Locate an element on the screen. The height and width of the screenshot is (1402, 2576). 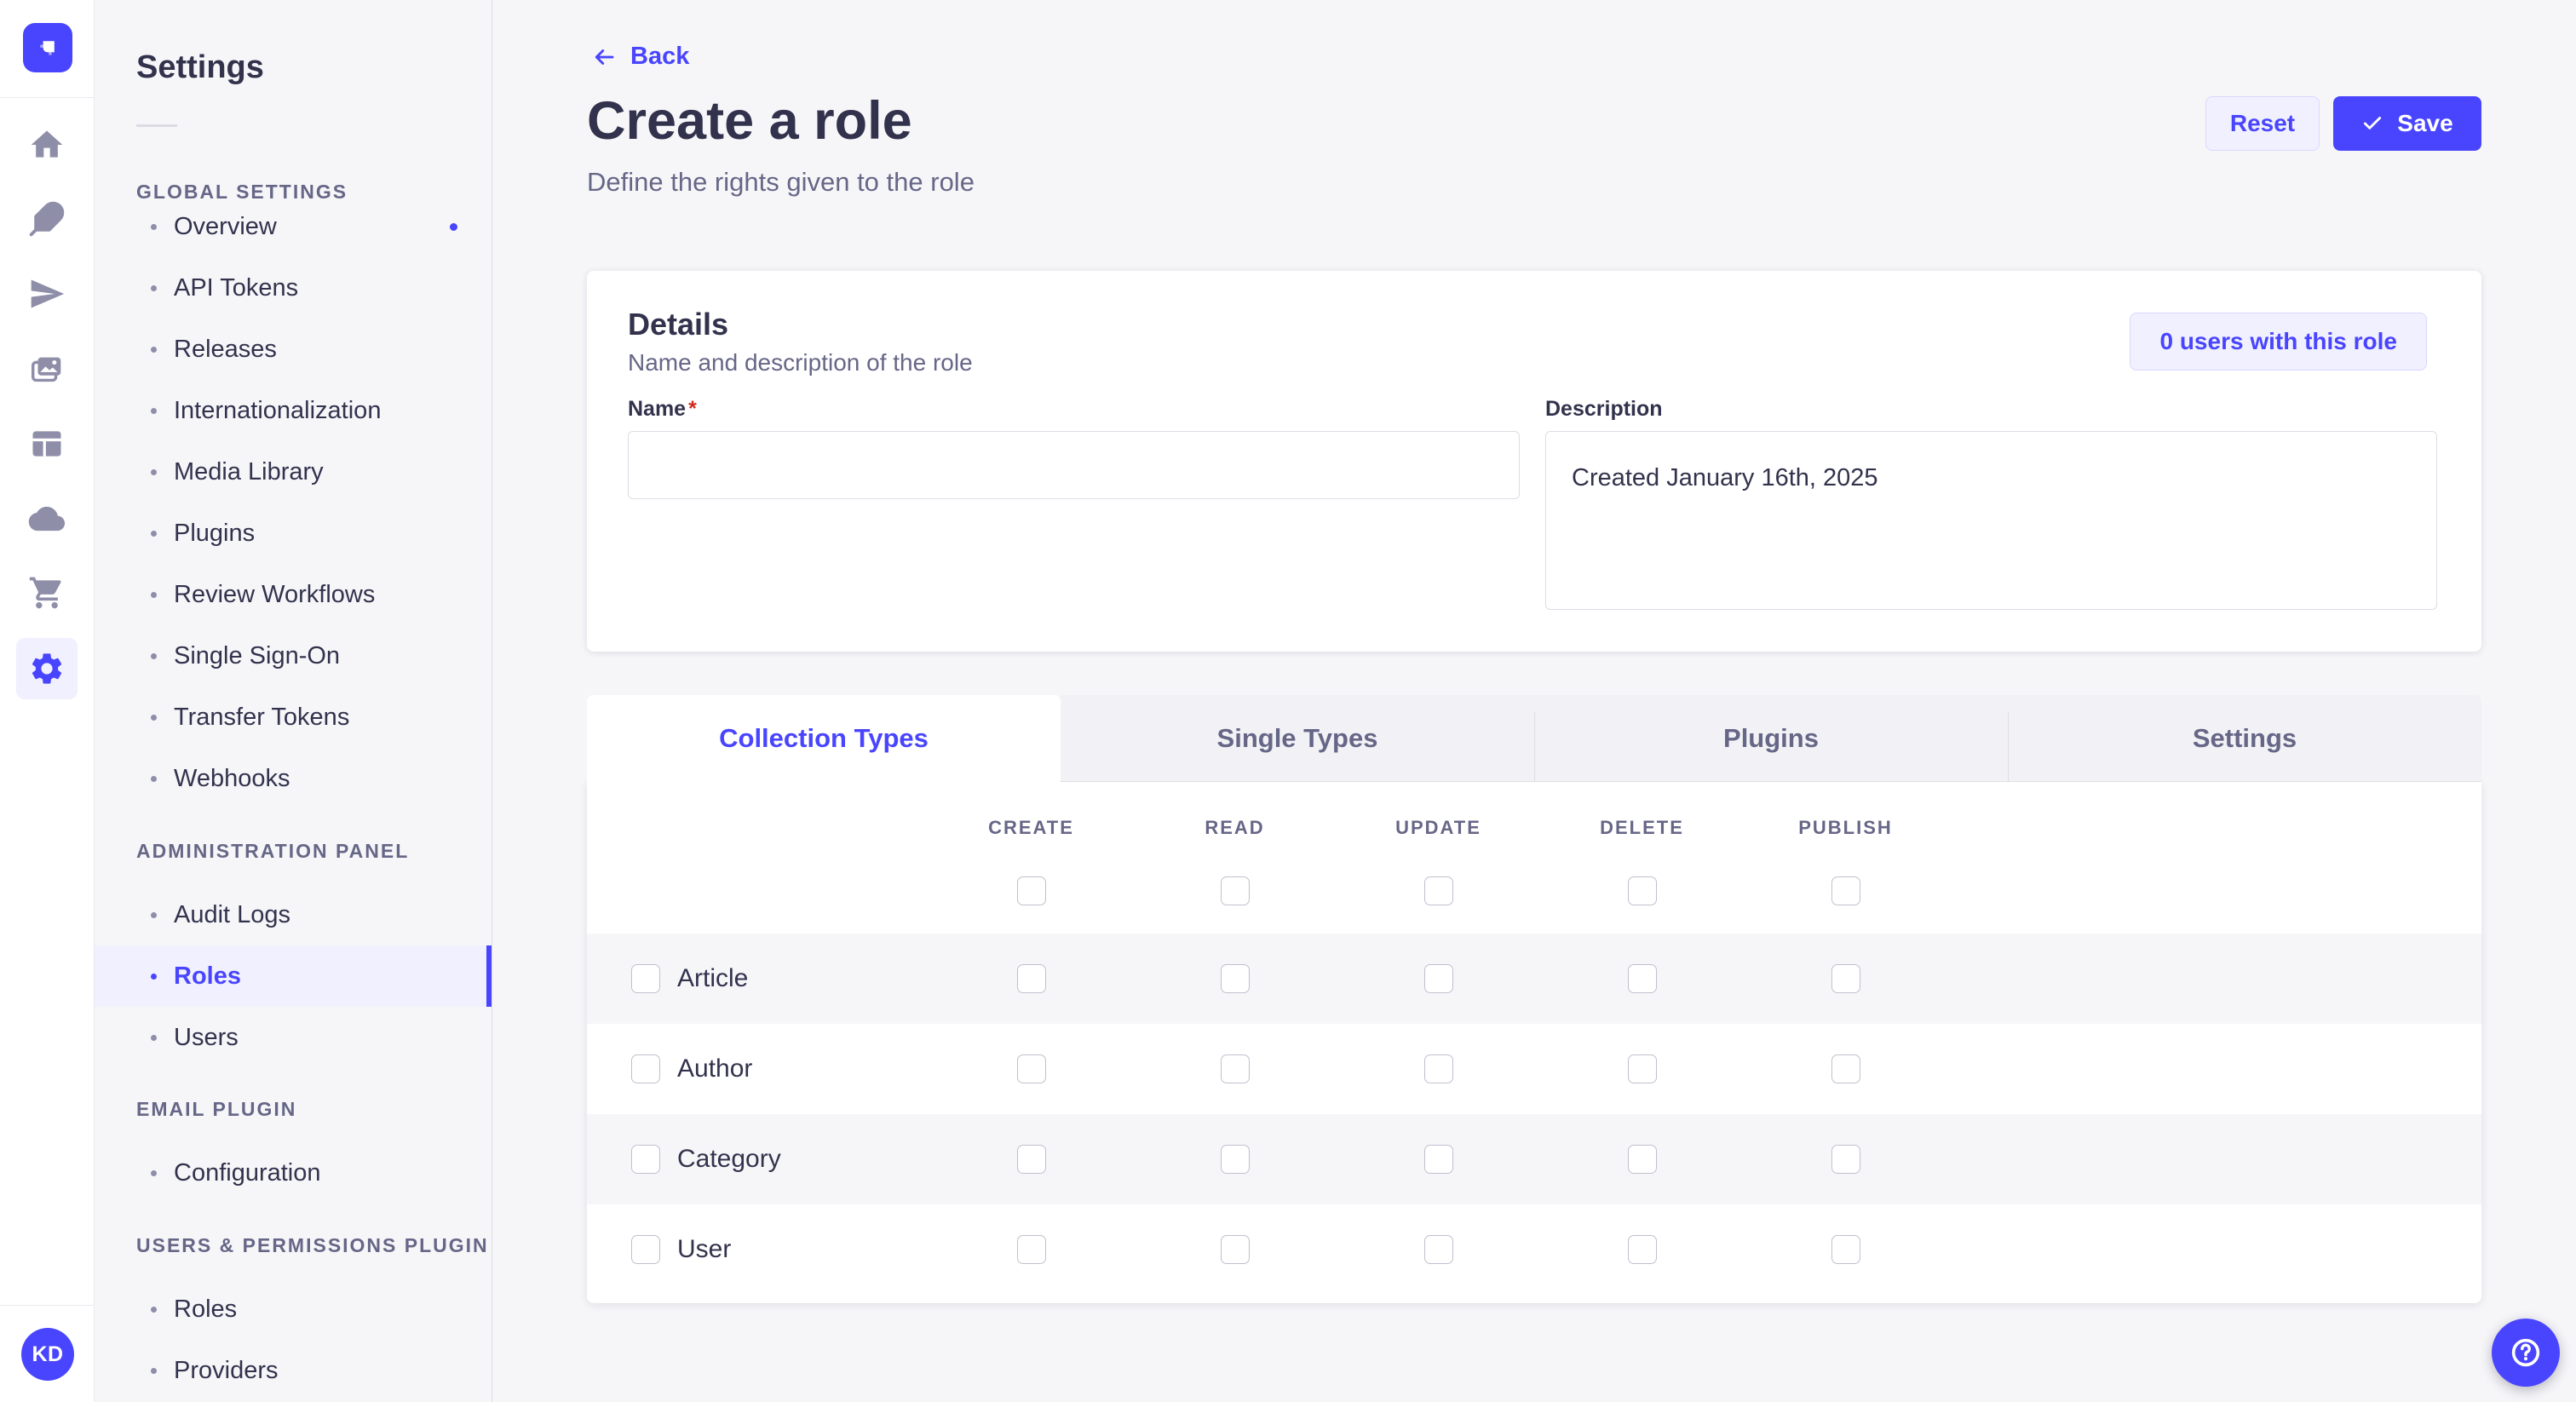
user-delete-checkbox is located at coordinates (1642, 1249).